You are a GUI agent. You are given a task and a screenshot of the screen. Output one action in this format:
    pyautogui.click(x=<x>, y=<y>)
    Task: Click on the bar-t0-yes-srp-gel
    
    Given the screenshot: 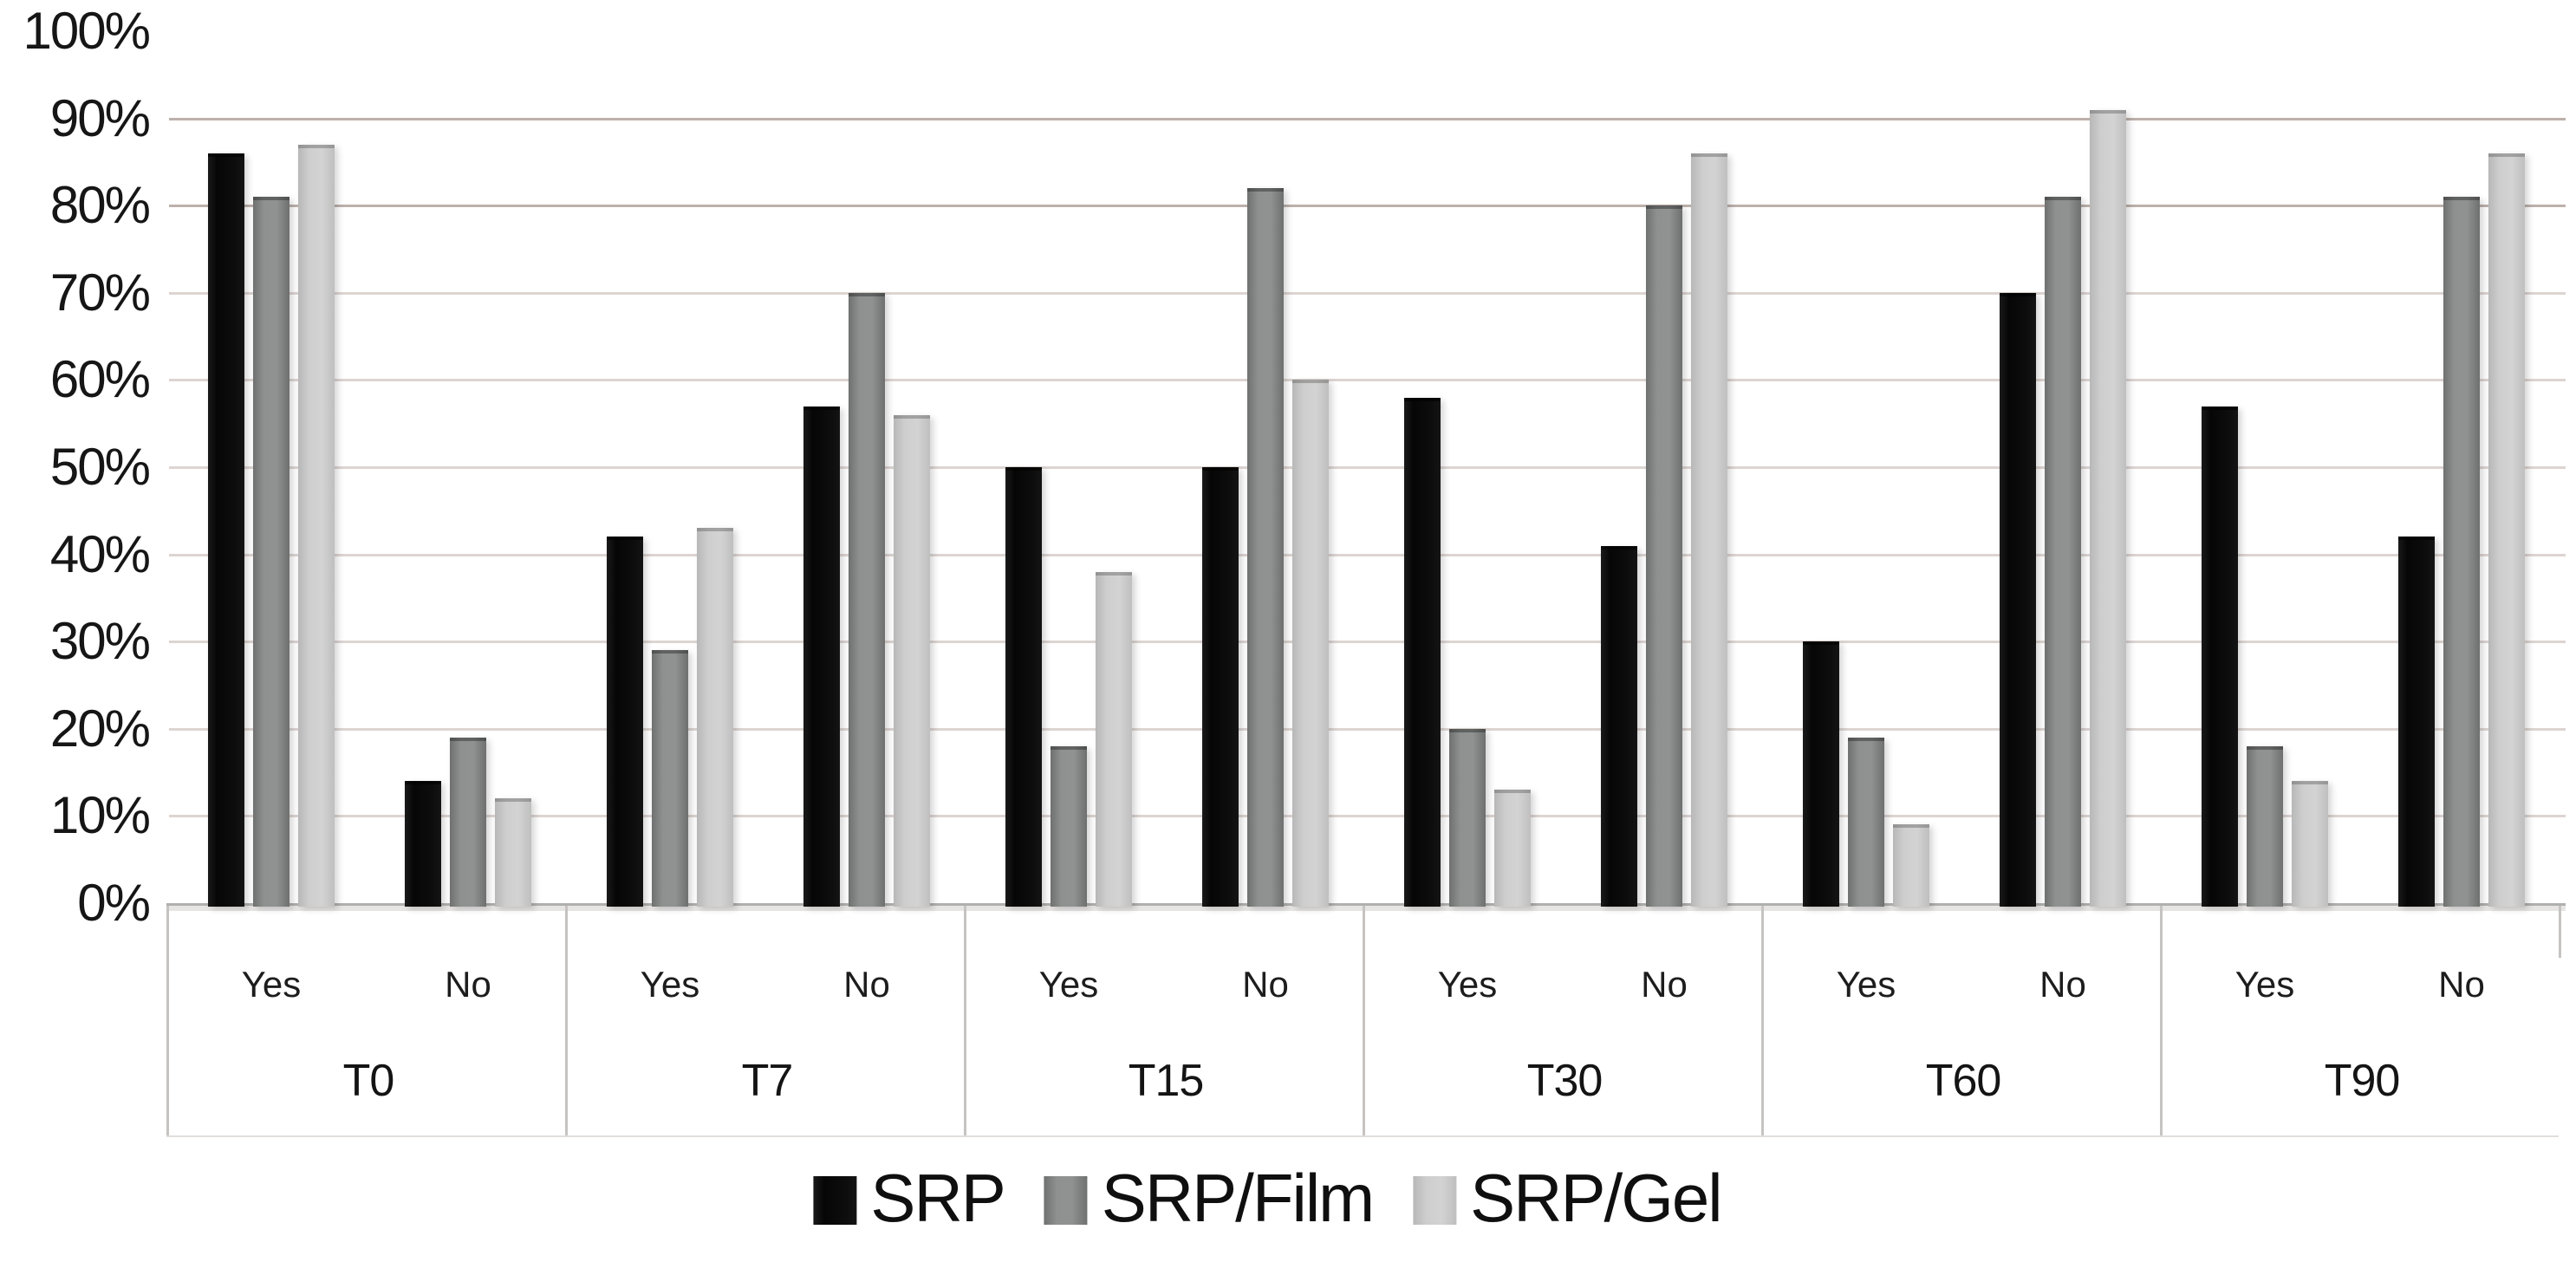 What is the action you would take?
    pyautogui.click(x=316, y=526)
    